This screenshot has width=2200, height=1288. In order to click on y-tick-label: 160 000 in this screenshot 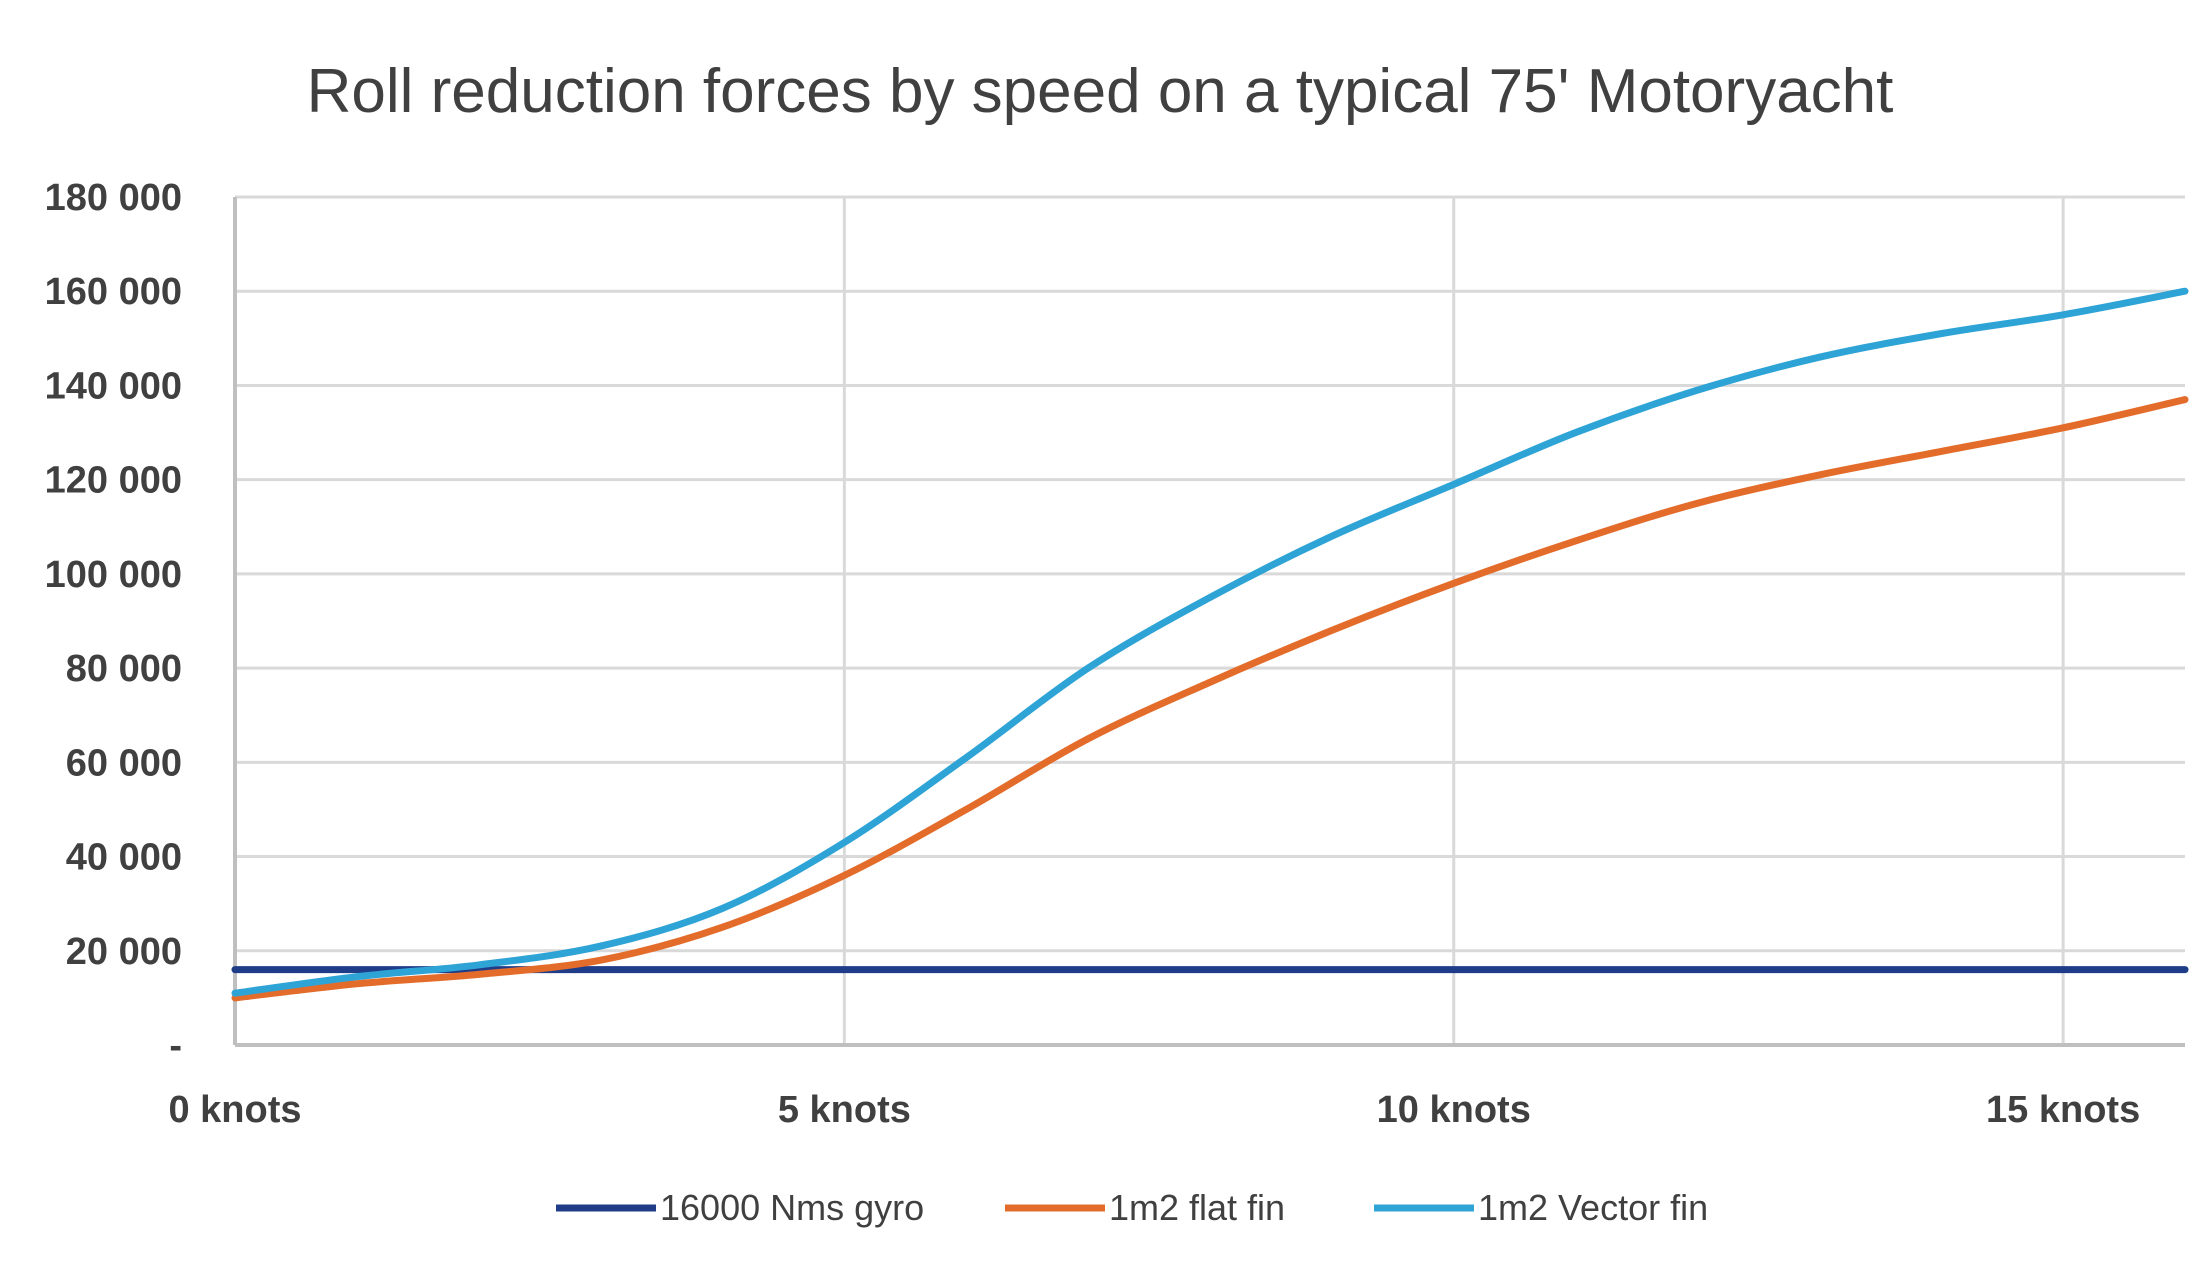, I will do `click(113, 292)`.